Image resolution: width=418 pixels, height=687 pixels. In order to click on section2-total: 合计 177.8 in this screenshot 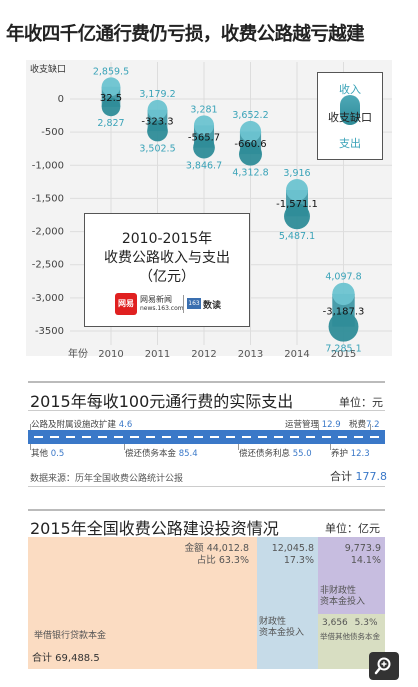, I will do `click(358, 476)`.